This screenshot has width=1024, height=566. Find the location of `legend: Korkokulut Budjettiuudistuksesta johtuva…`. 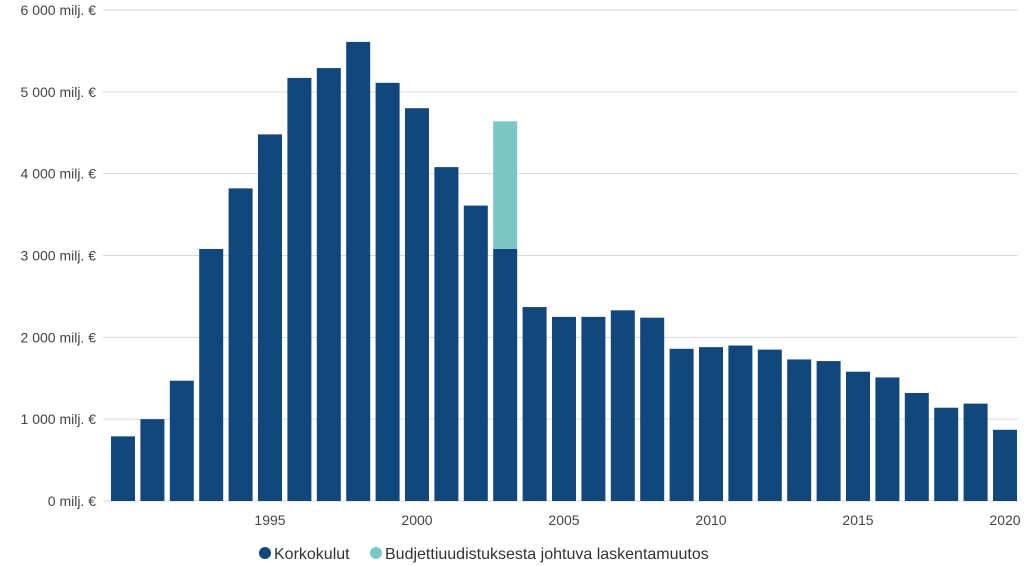

legend: Korkokulut Budjettiuudistuksesta johtuva… is located at coordinates (484, 554).